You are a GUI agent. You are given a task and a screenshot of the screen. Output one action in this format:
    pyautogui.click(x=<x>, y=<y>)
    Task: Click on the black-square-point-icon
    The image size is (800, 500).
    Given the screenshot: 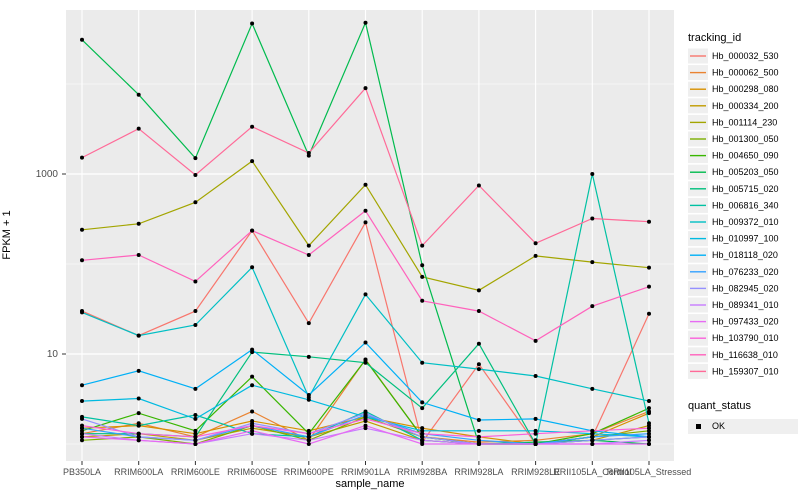 What is the action you would take?
    pyautogui.click(x=698, y=426)
    